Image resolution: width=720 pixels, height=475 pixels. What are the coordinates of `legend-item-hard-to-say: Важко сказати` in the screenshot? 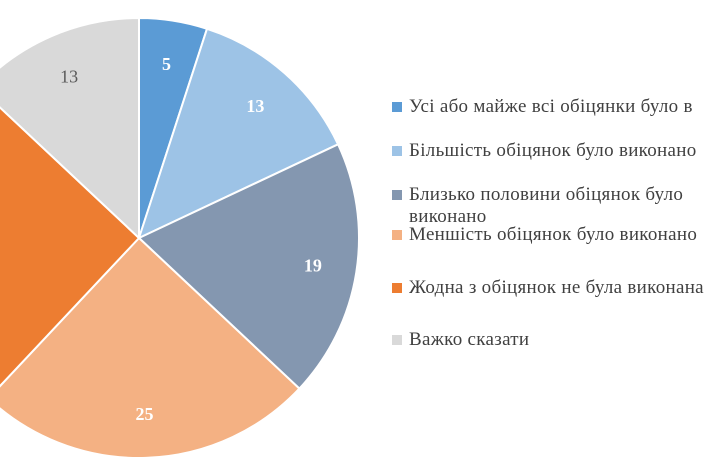 It's located at (556, 351).